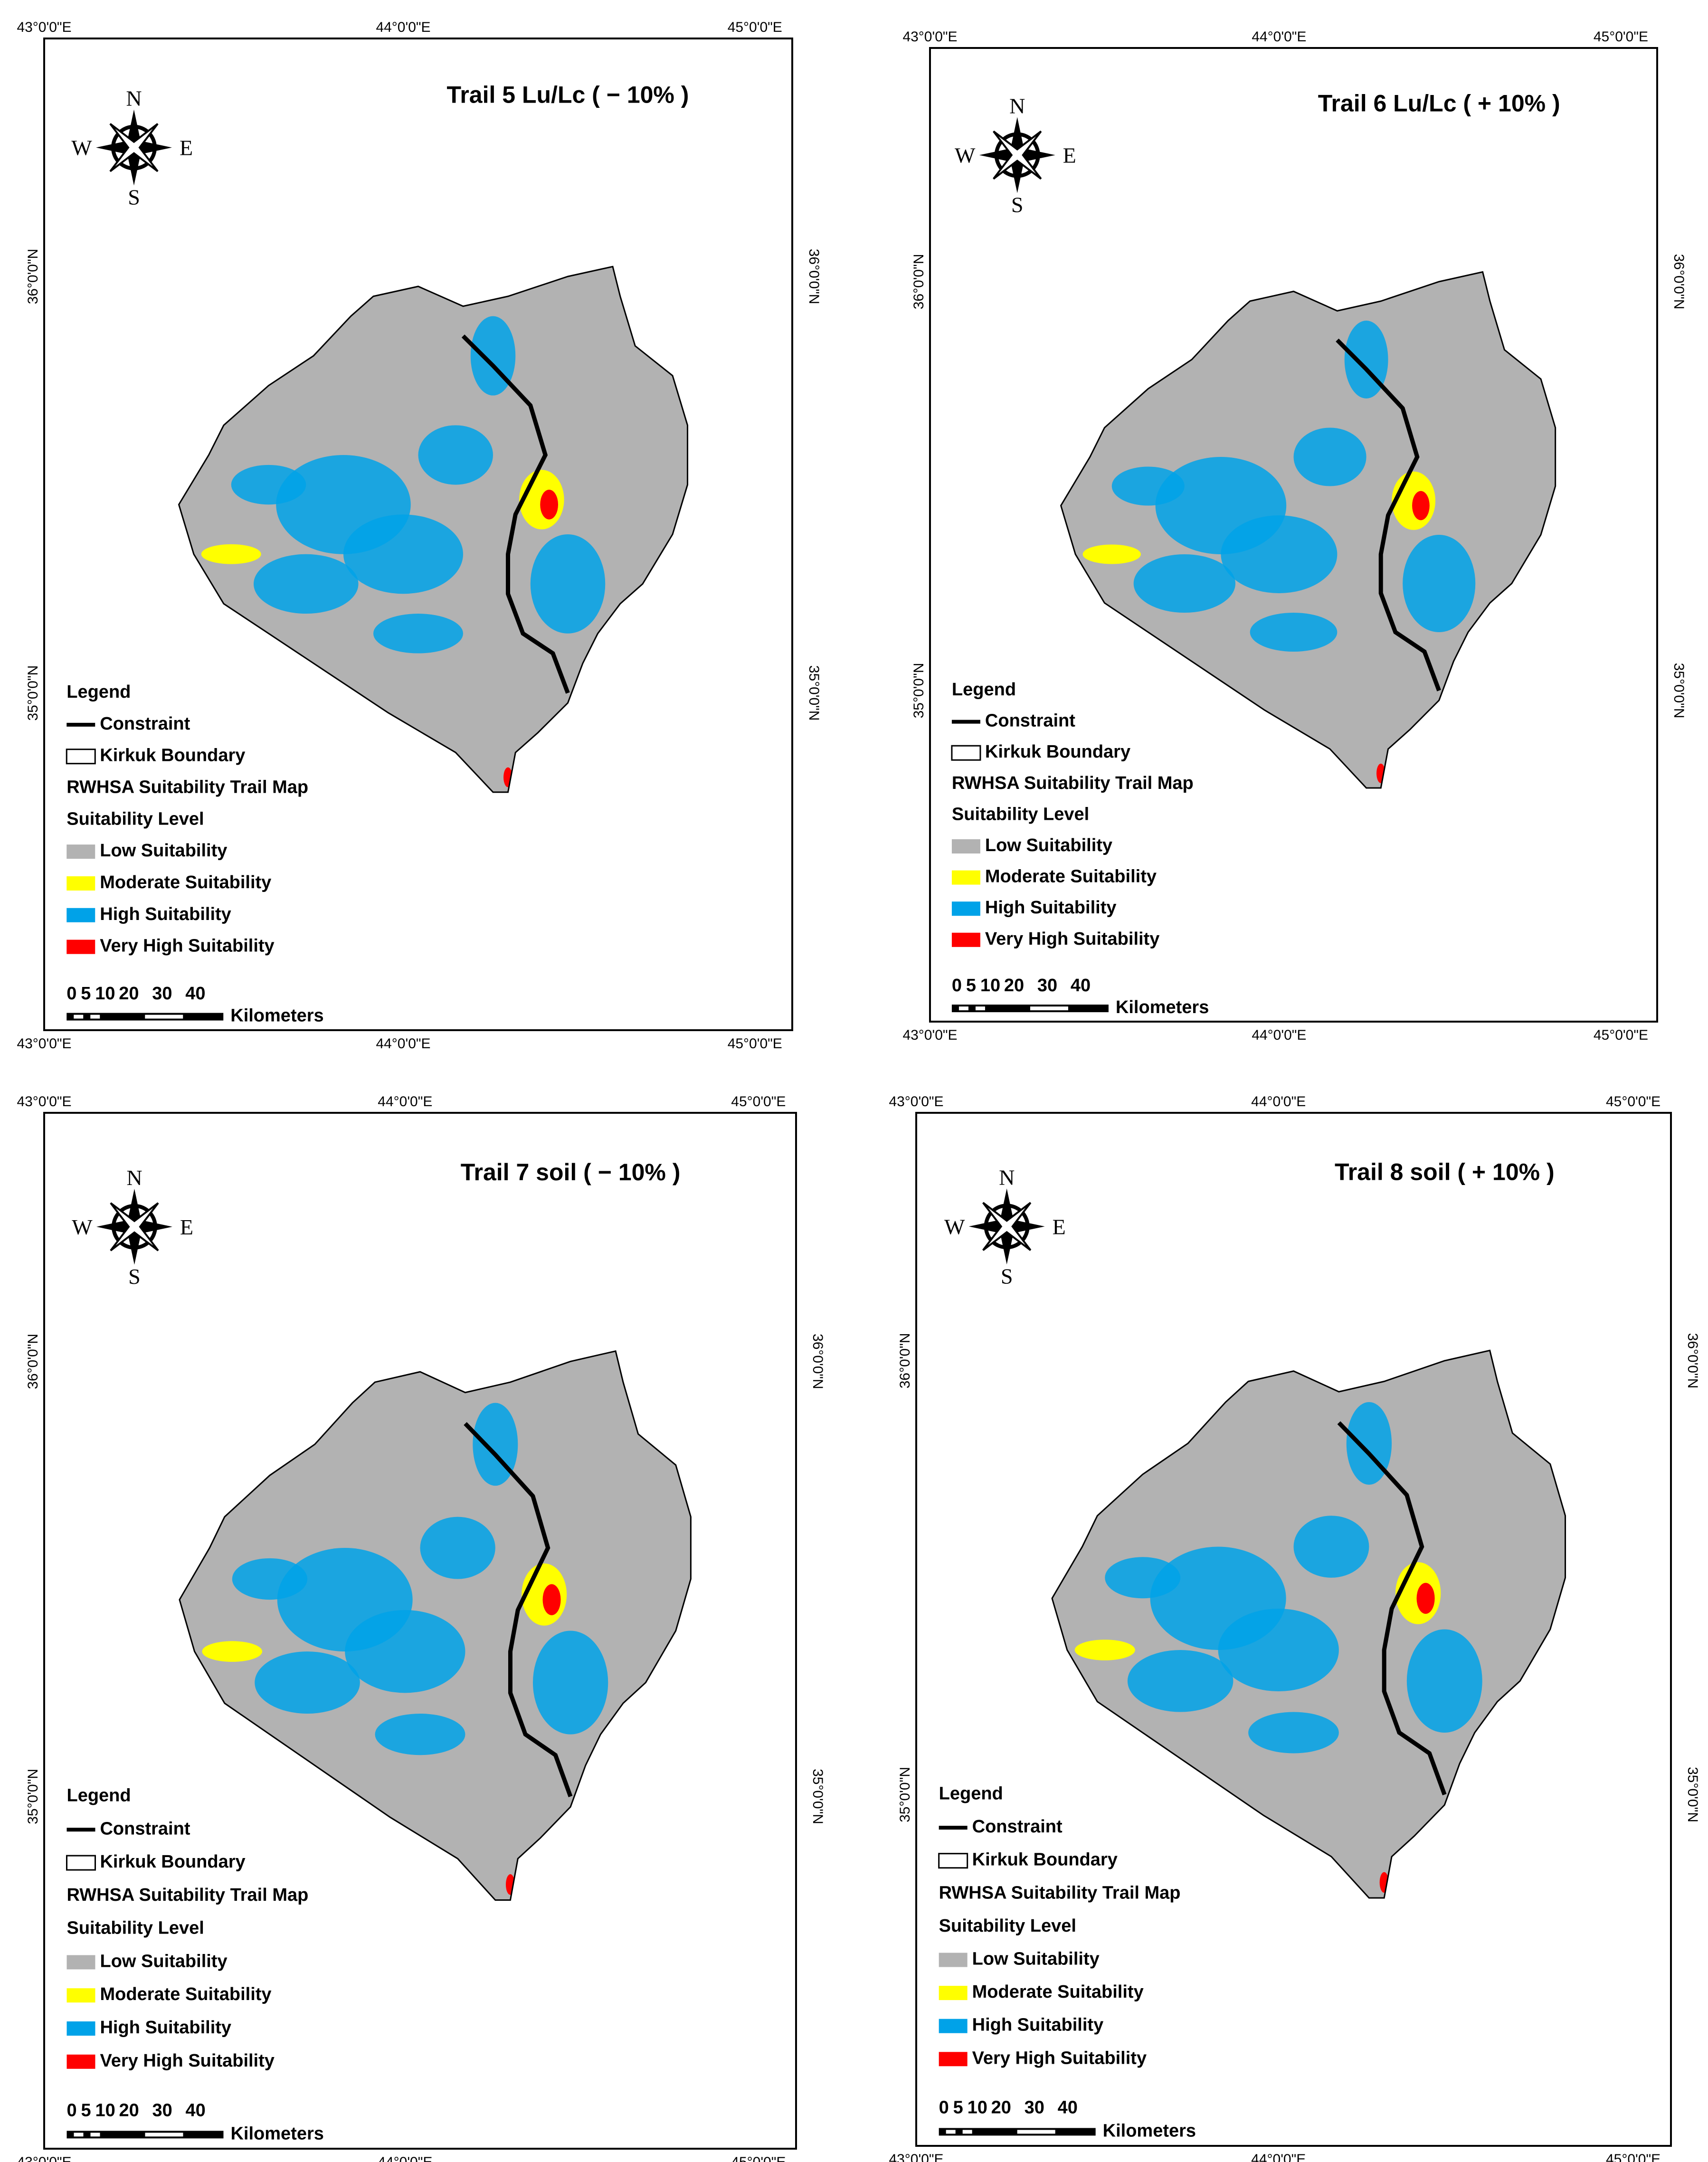 The height and width of the screenshot is (2162, 1708). I want to click on scale-label: 30, so click(162, 994).